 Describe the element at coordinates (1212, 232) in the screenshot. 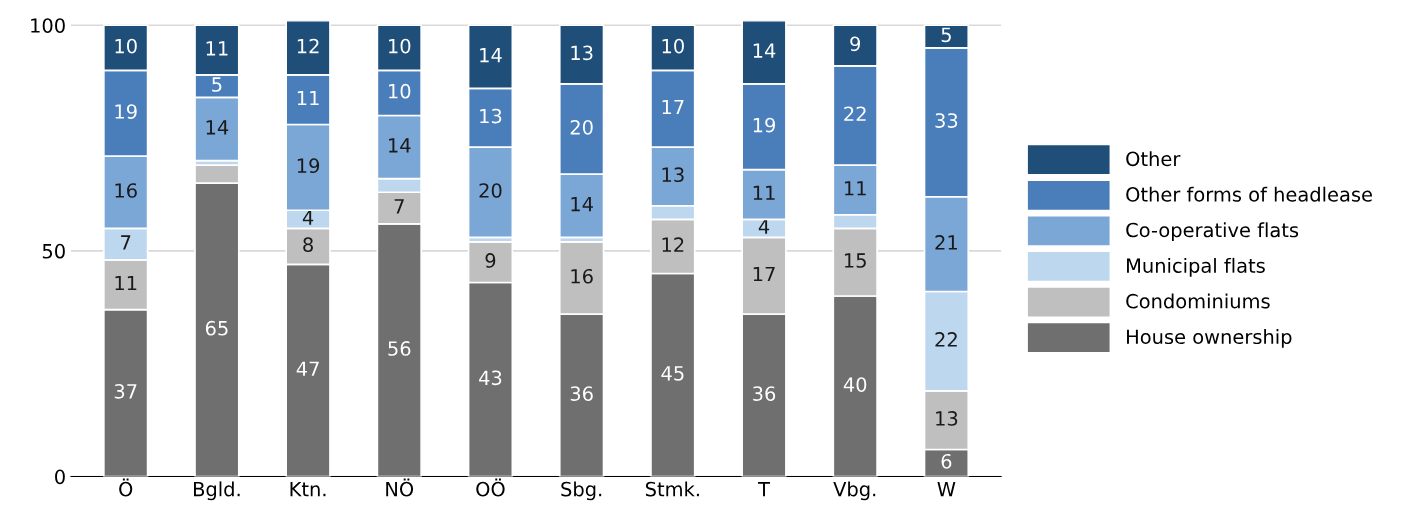

I see `legend-label: Co-operative flats` at that location.